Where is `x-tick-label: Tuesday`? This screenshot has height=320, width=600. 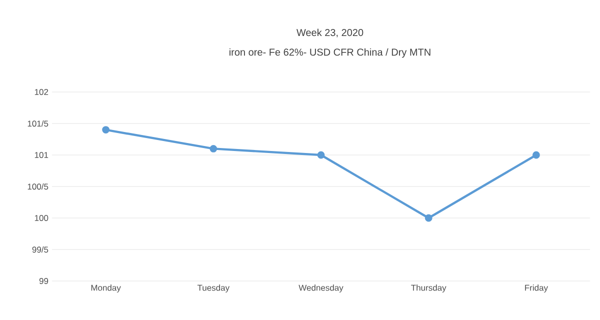 x-tick-label: Tuesday is located at coordinates (213, 288).